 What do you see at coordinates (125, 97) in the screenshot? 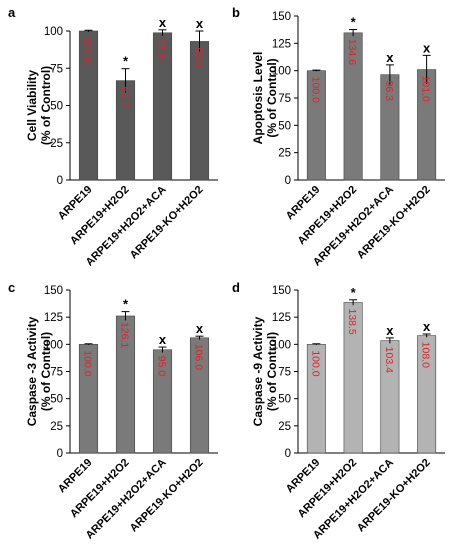
I see `bar-value-label: 66.7` at bounding box center [125, 97].